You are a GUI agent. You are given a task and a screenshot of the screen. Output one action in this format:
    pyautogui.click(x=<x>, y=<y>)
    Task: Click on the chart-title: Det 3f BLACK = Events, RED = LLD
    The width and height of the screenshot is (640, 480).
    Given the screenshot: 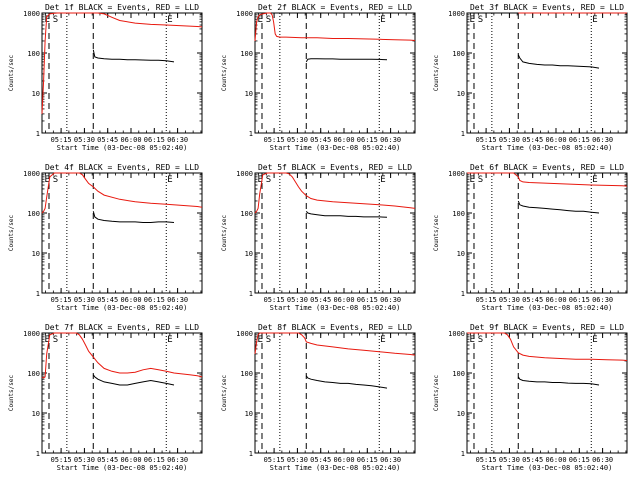 What is the action you would take?
    pyautogui.click(x=547, y=7)
    